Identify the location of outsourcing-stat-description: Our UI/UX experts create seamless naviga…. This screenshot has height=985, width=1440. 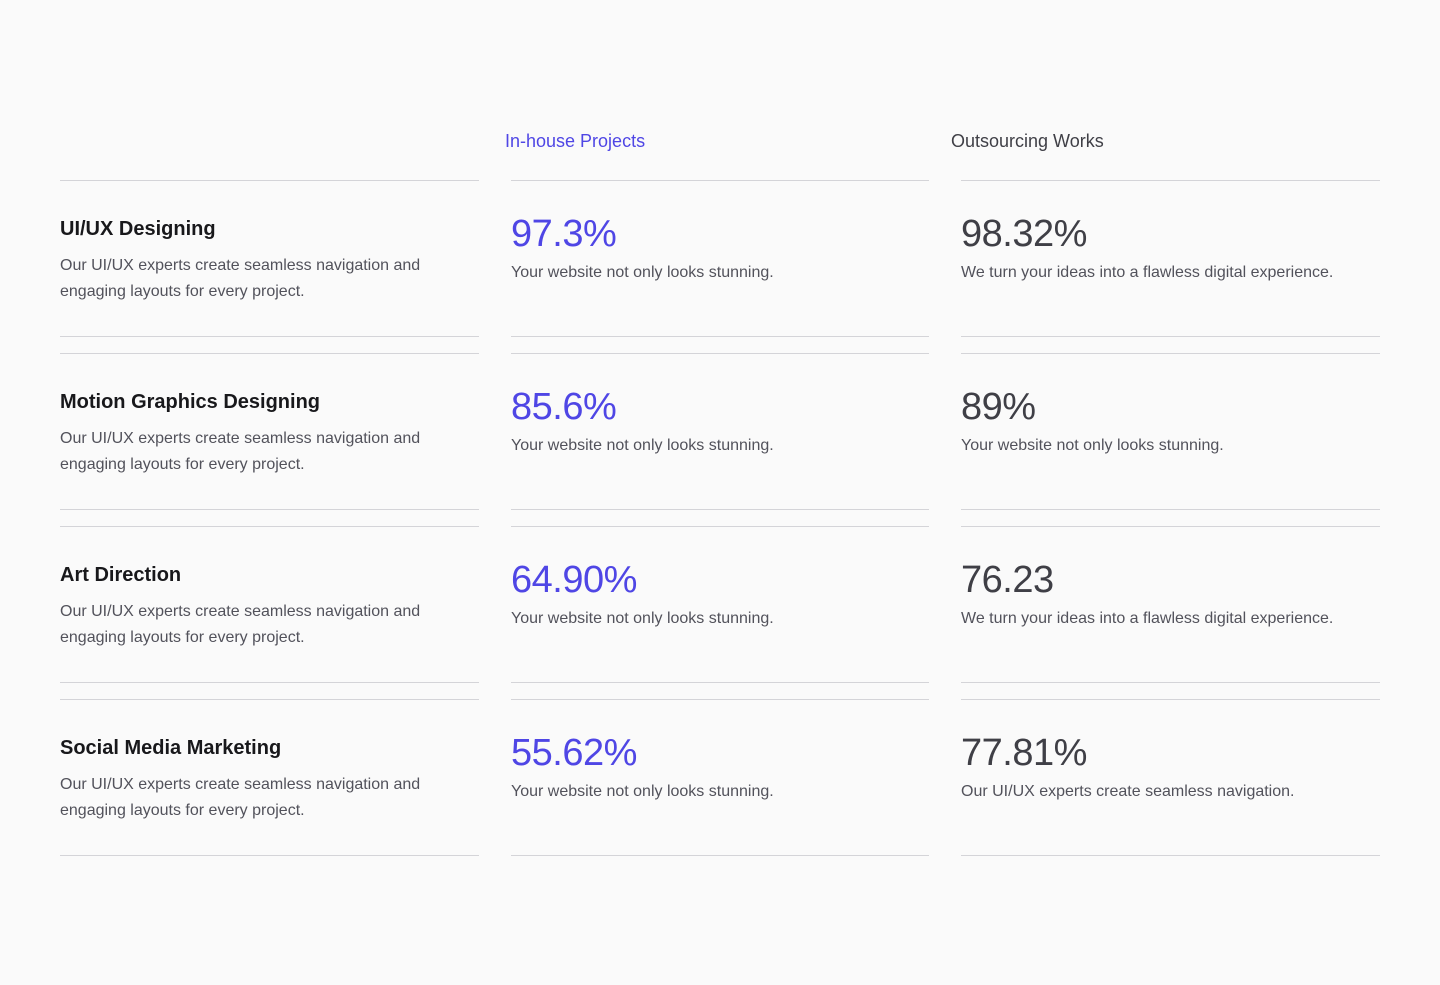
(1128, 791).